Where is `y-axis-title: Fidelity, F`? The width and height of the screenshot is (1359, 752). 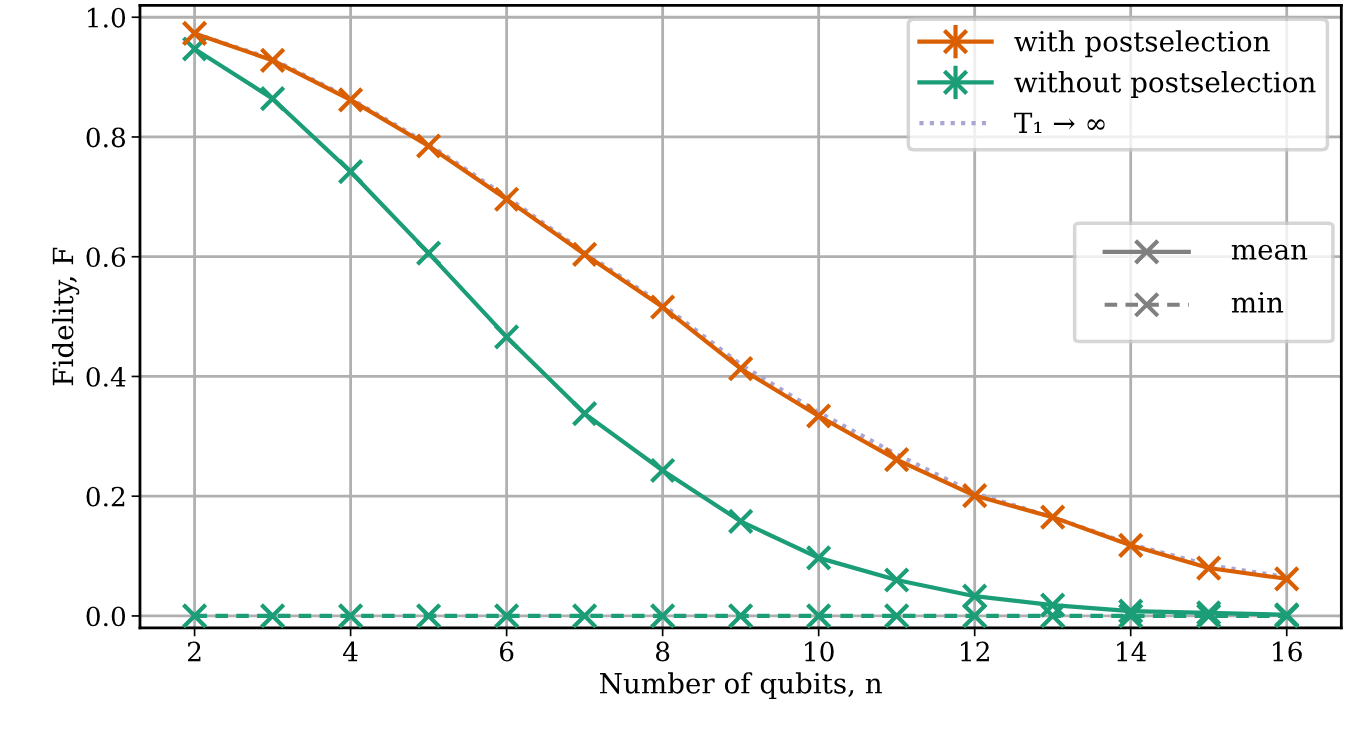
y-axis-title: Fidelity, F is located at coordinates (65, 316).